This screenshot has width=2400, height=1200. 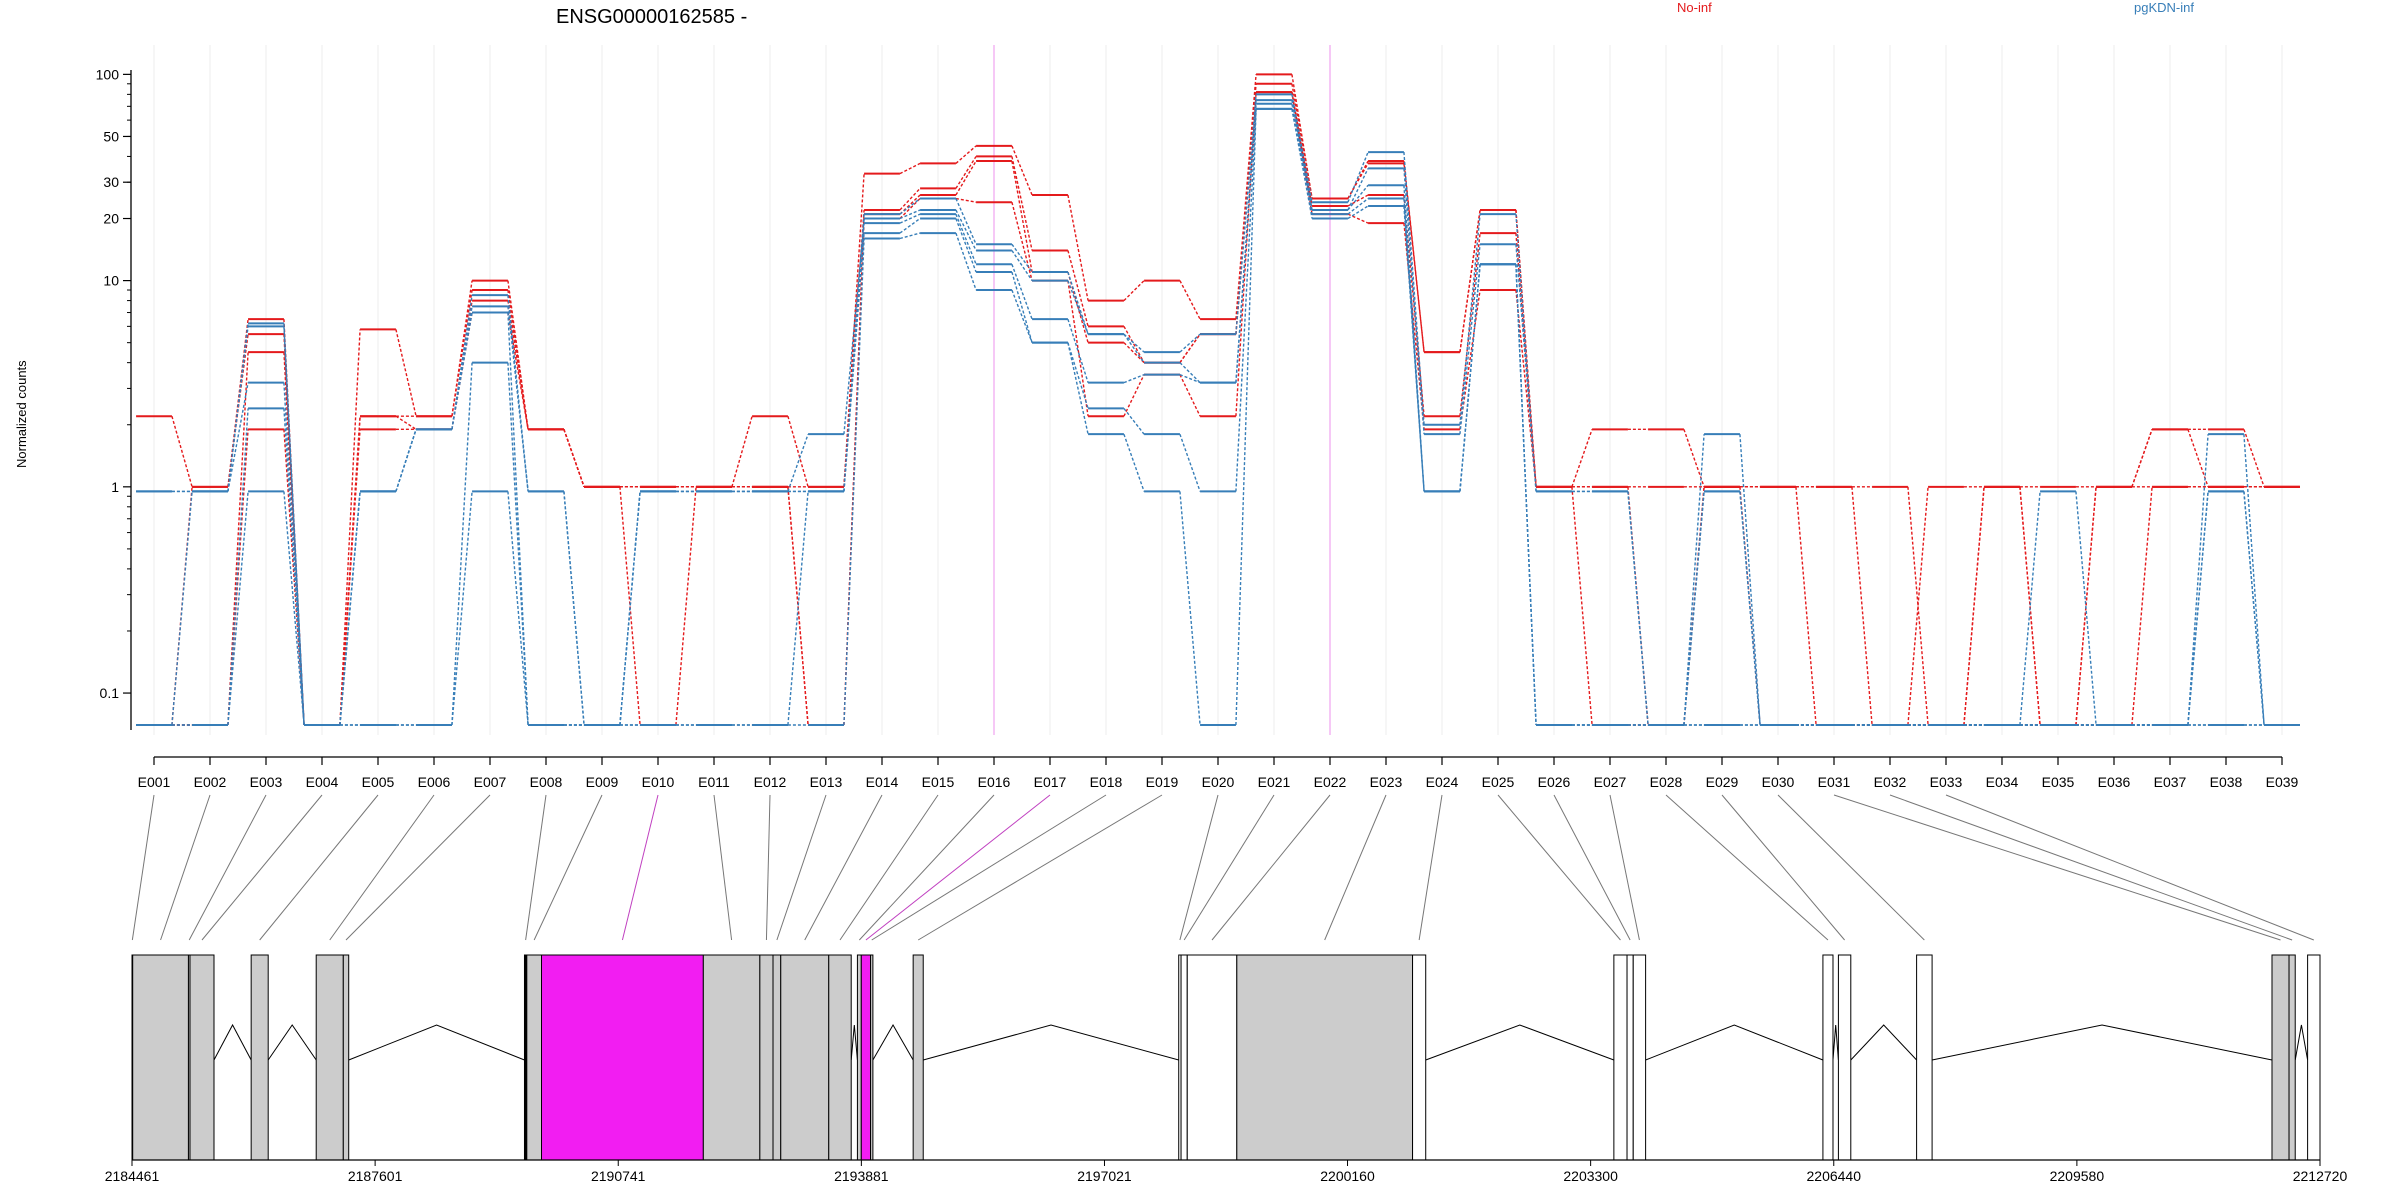 What do you see at coordinates (768, 867) in the screenshot?
I see `connector-e012` at bounding box center [768, 867].